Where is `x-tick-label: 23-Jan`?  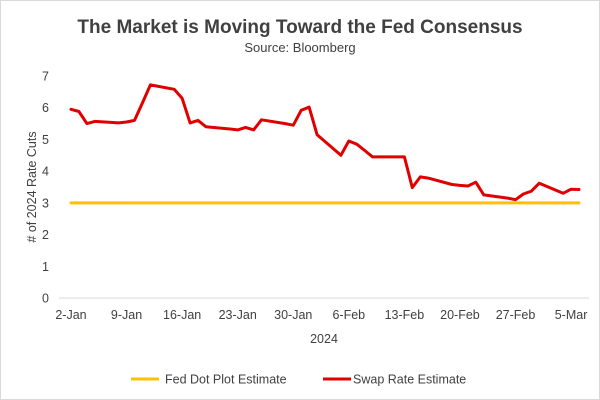
x-tick-label: 23-Jan is located at coordinates (238, 315).